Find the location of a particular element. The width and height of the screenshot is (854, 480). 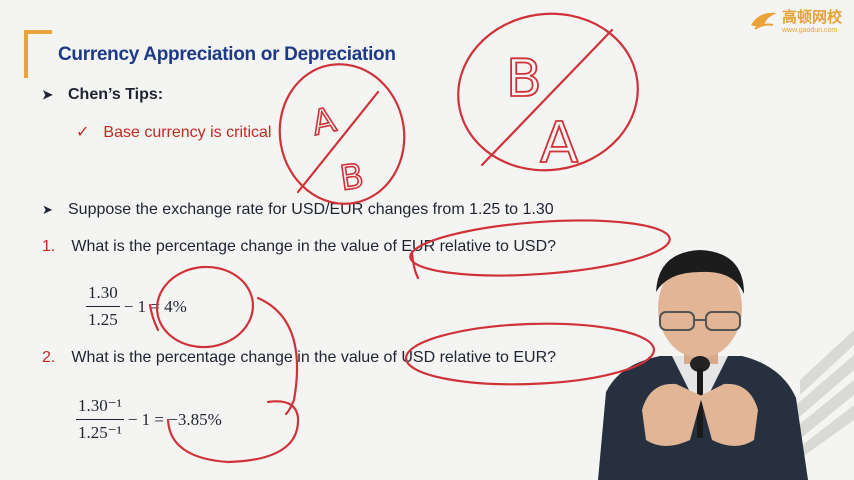

equation-2: 1.30⁻¹ 1.25⁻¹ − 1 = −3.85% is located at coordinates (149, 419).